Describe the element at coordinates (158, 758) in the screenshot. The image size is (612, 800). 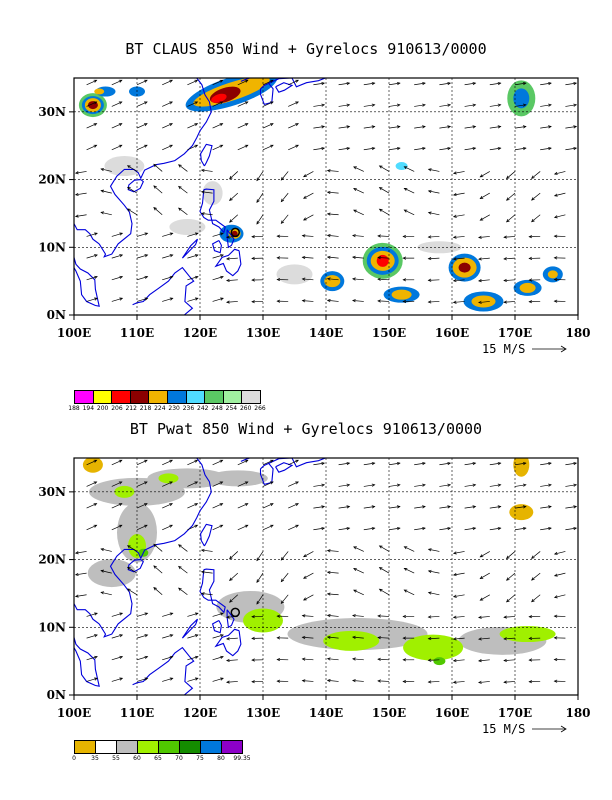
I see `colorbar-label: 65` at that location.